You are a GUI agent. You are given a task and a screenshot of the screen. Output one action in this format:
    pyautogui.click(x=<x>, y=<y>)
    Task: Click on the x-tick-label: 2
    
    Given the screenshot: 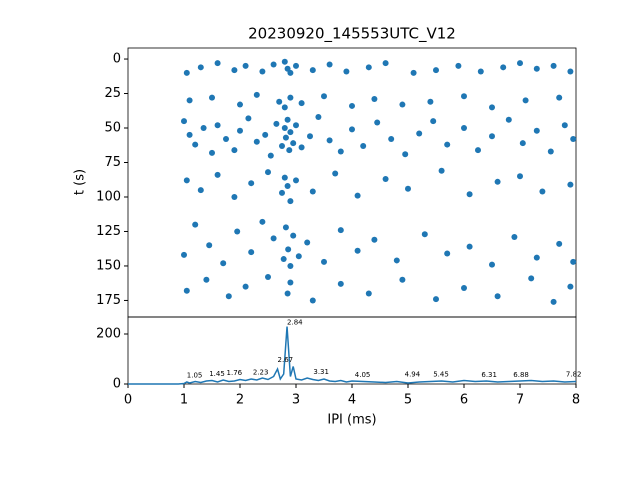 What is the action you would take?
    pyautogui.click(x=240, y=400)
    